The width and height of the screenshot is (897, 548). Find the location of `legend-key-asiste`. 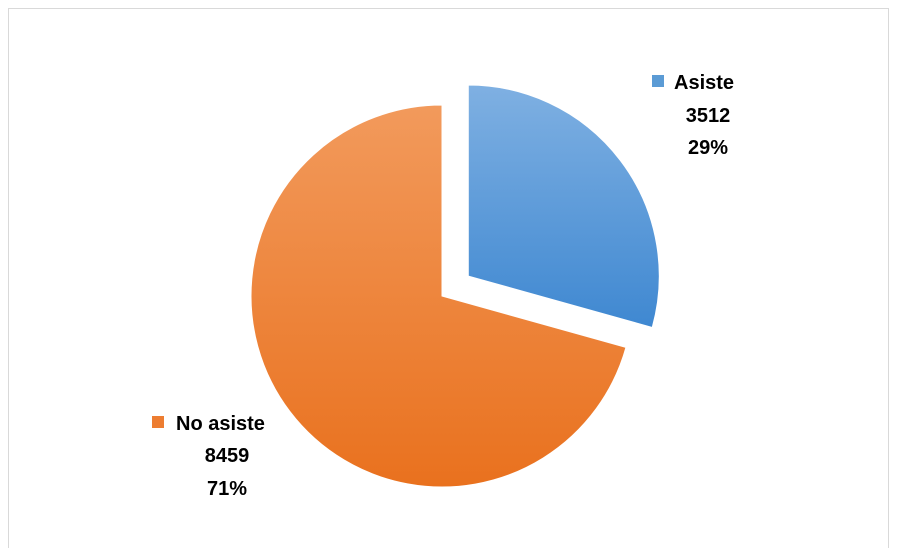

legend-key-asiste is located at coordinates (658, 81).